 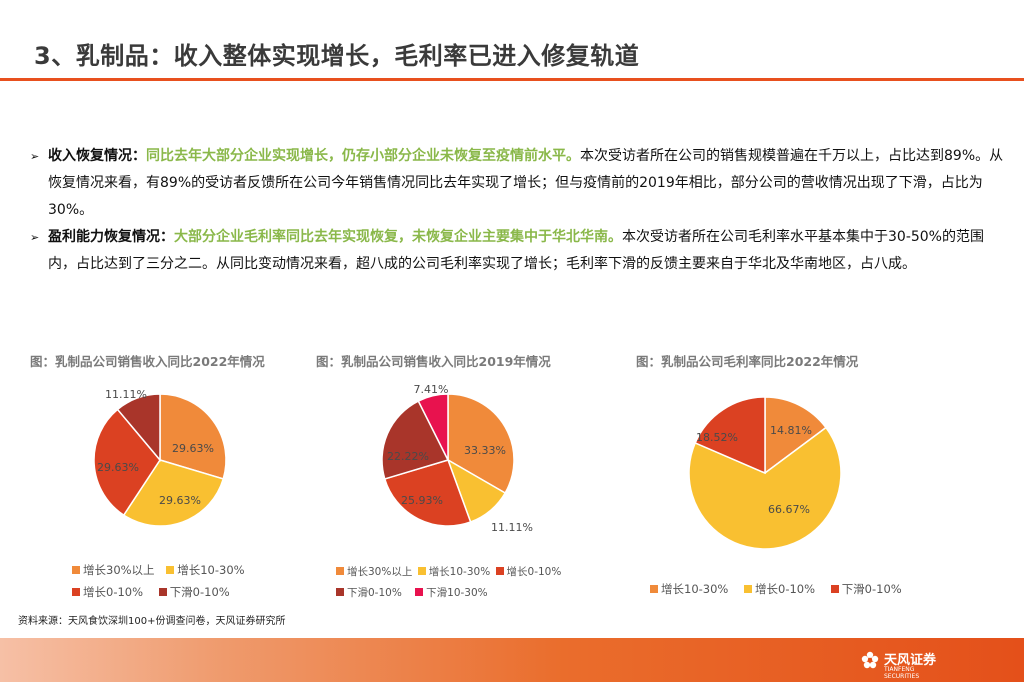 I want to click on bullet-highlight: 大部分企业毛利率同比去年实现恢复，未恢复企业主要集中于华北华南。, so click(x=398, y=237).